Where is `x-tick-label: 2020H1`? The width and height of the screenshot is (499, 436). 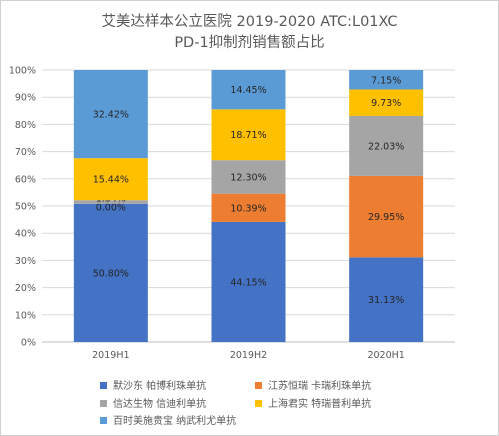 x-tick-label: 2020H1 is located at coordinates (385, 355).